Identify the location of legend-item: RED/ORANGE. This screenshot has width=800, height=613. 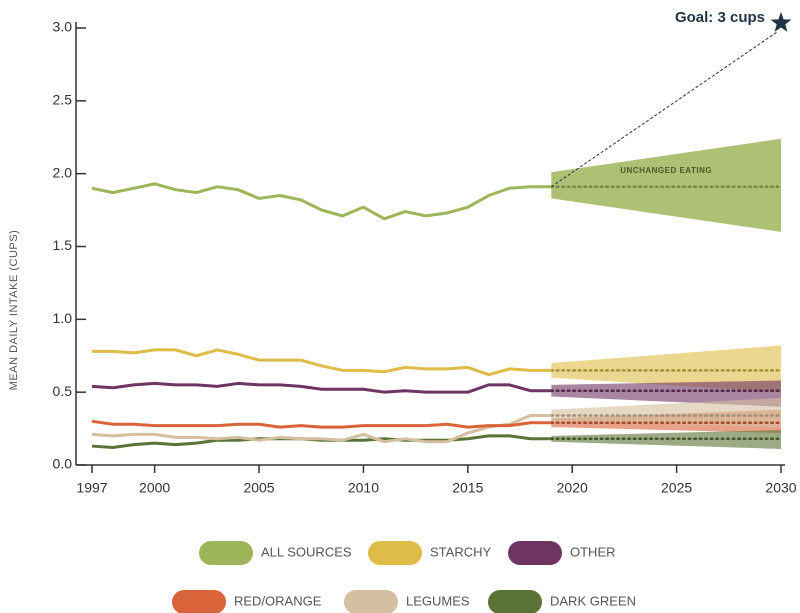
(247, 601).